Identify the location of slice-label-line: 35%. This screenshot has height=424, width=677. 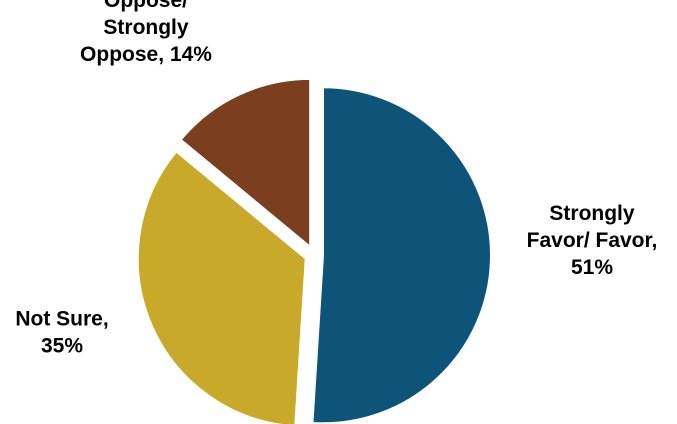
(62, 346).